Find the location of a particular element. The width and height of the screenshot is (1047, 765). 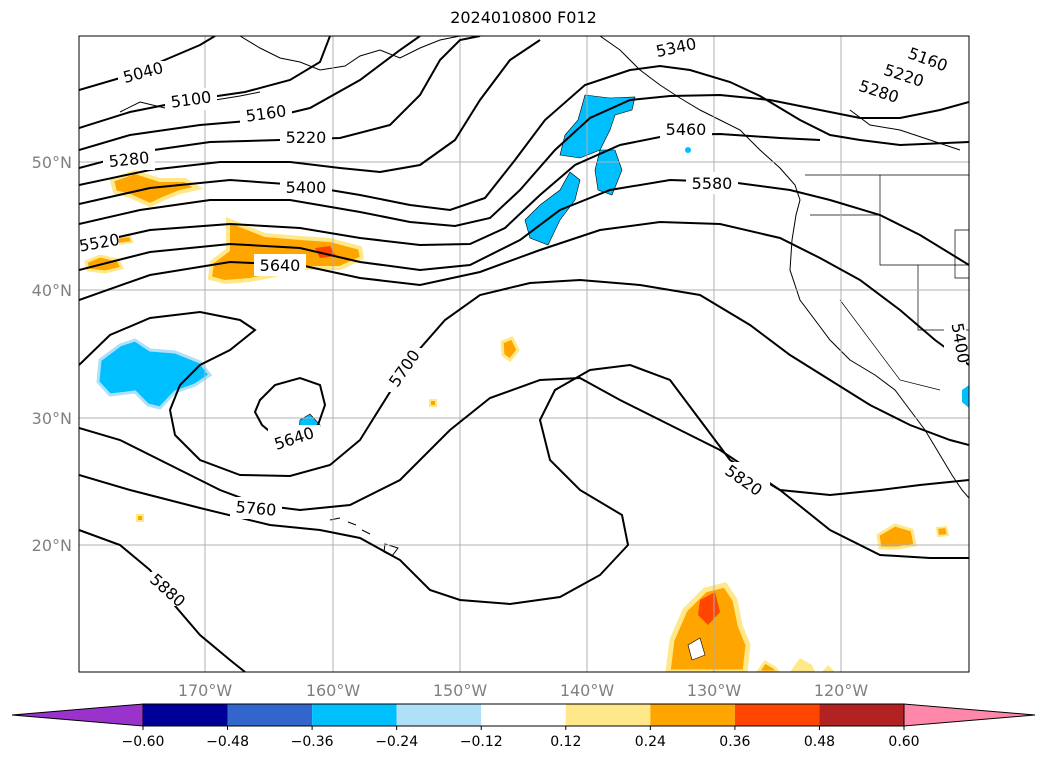

colorbar-tick-label: 0.48 is located at coordinates (819, 742).